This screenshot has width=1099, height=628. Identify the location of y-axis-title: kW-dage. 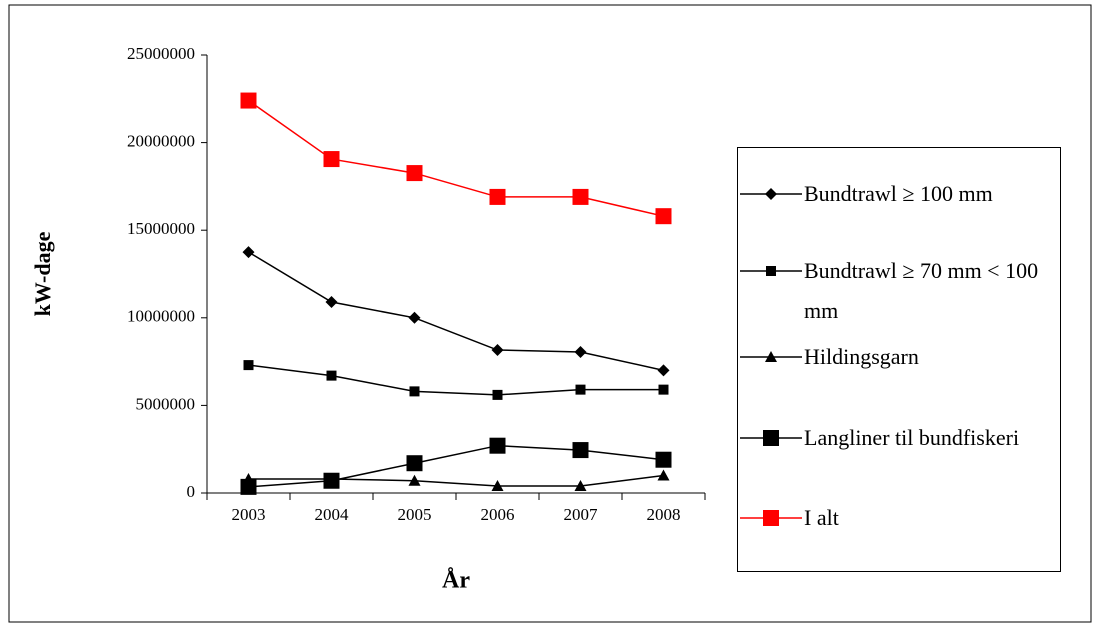
(42, 273).